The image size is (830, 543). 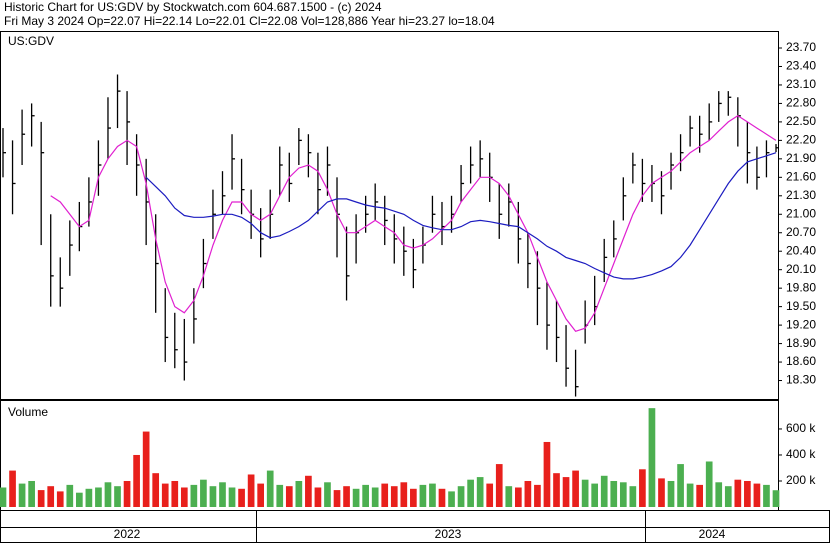 What do you see at coordinates (801, 287) in the screenshot?
I see `y-tick-label: 19.80` at bounding box center [801, 287].